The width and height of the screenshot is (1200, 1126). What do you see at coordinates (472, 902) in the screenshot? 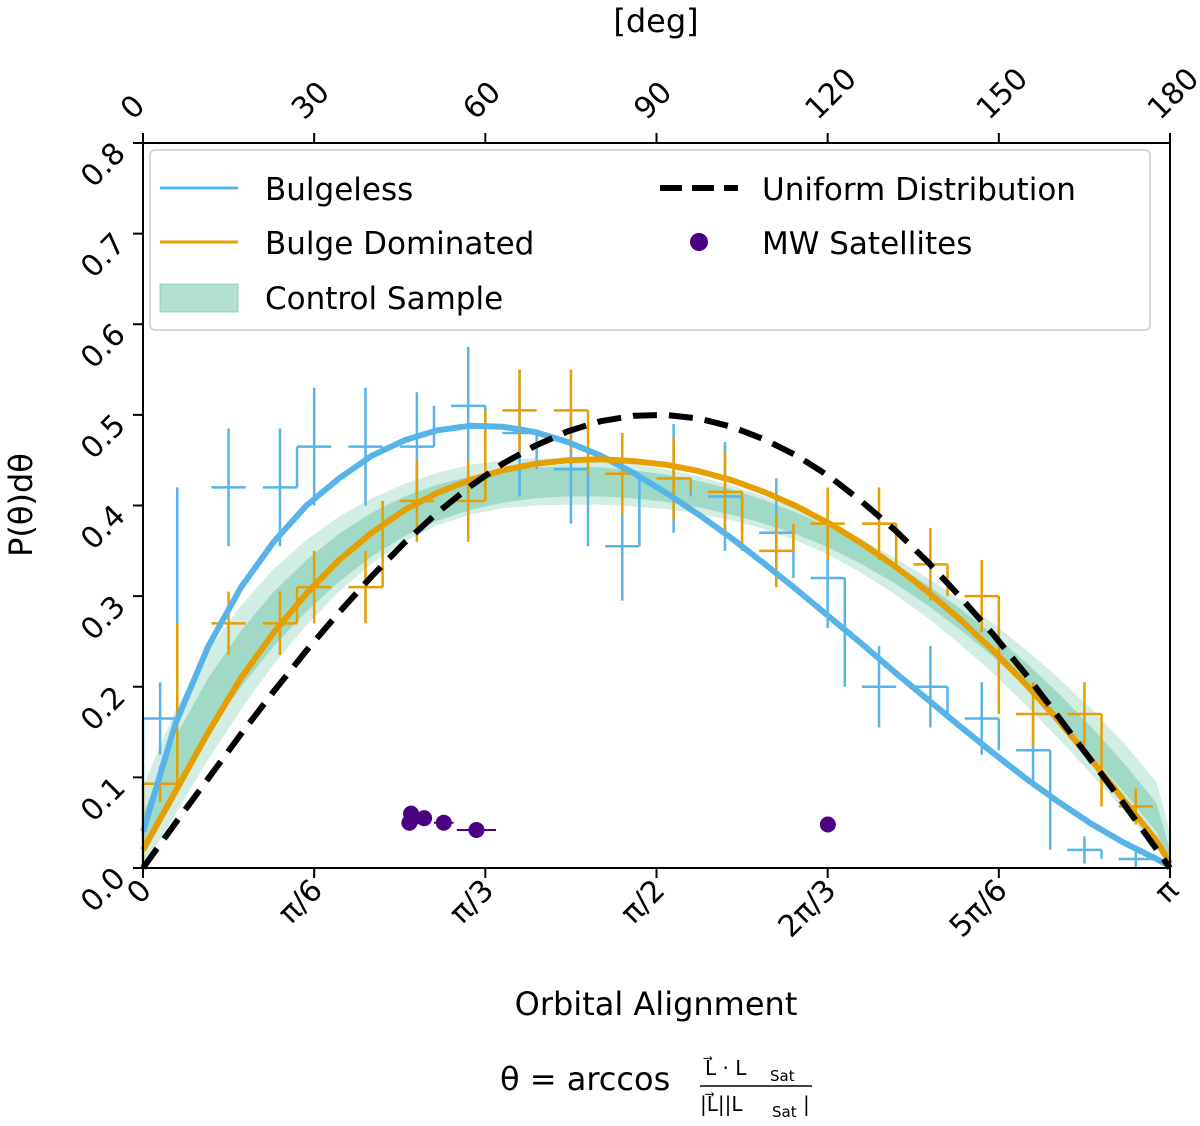
I see `x-tick-label: π/3` at bounding box center [472, 902].